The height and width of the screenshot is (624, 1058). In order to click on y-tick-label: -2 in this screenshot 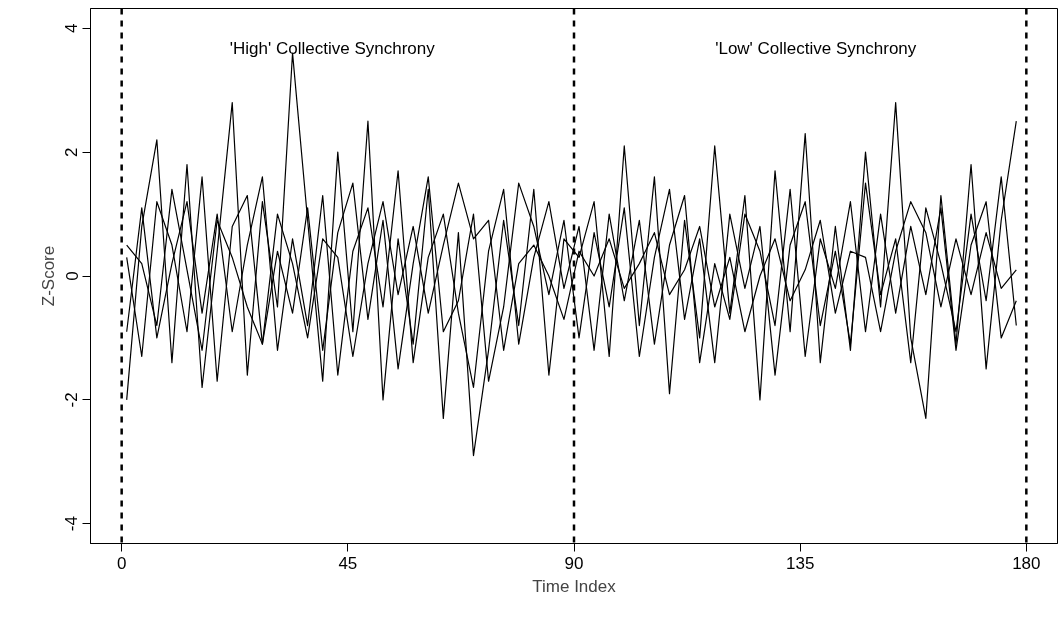, I will do `click(72, 400)`.